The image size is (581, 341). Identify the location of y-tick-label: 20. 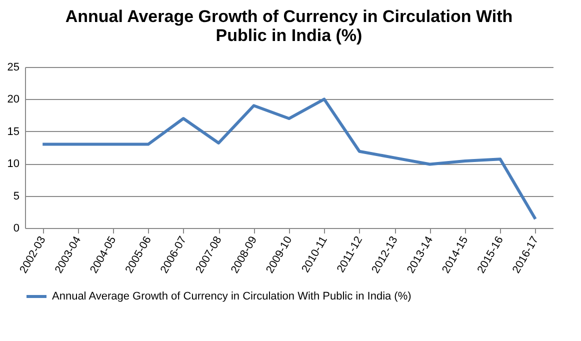
(13, 100).